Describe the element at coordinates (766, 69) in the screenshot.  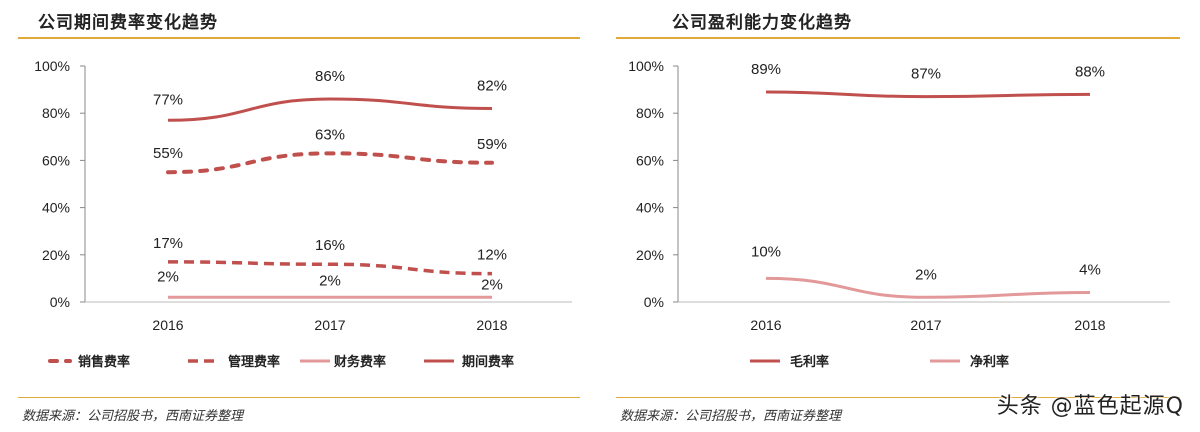
I see `data-label: 89%` at that location.